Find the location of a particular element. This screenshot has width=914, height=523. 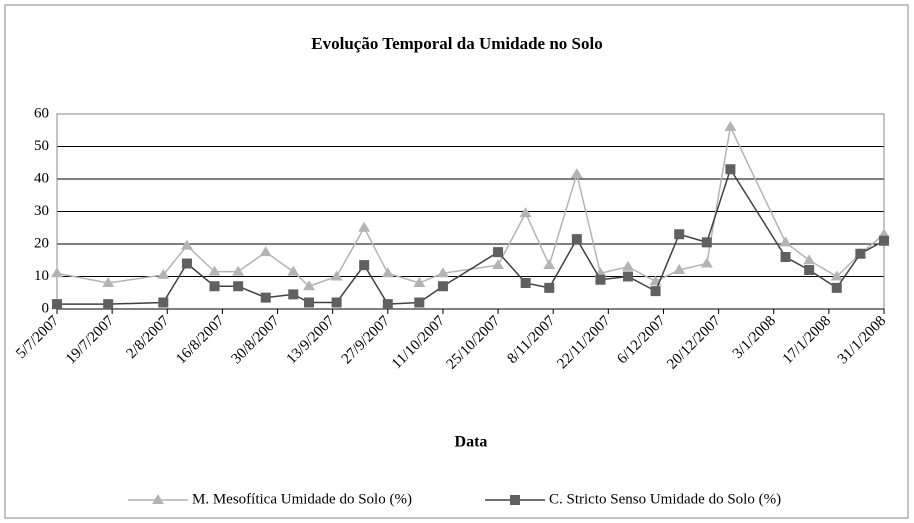

legend-label: C. Stricto Senso Umidade do Solo (%) is located at coordinates (665, 499).